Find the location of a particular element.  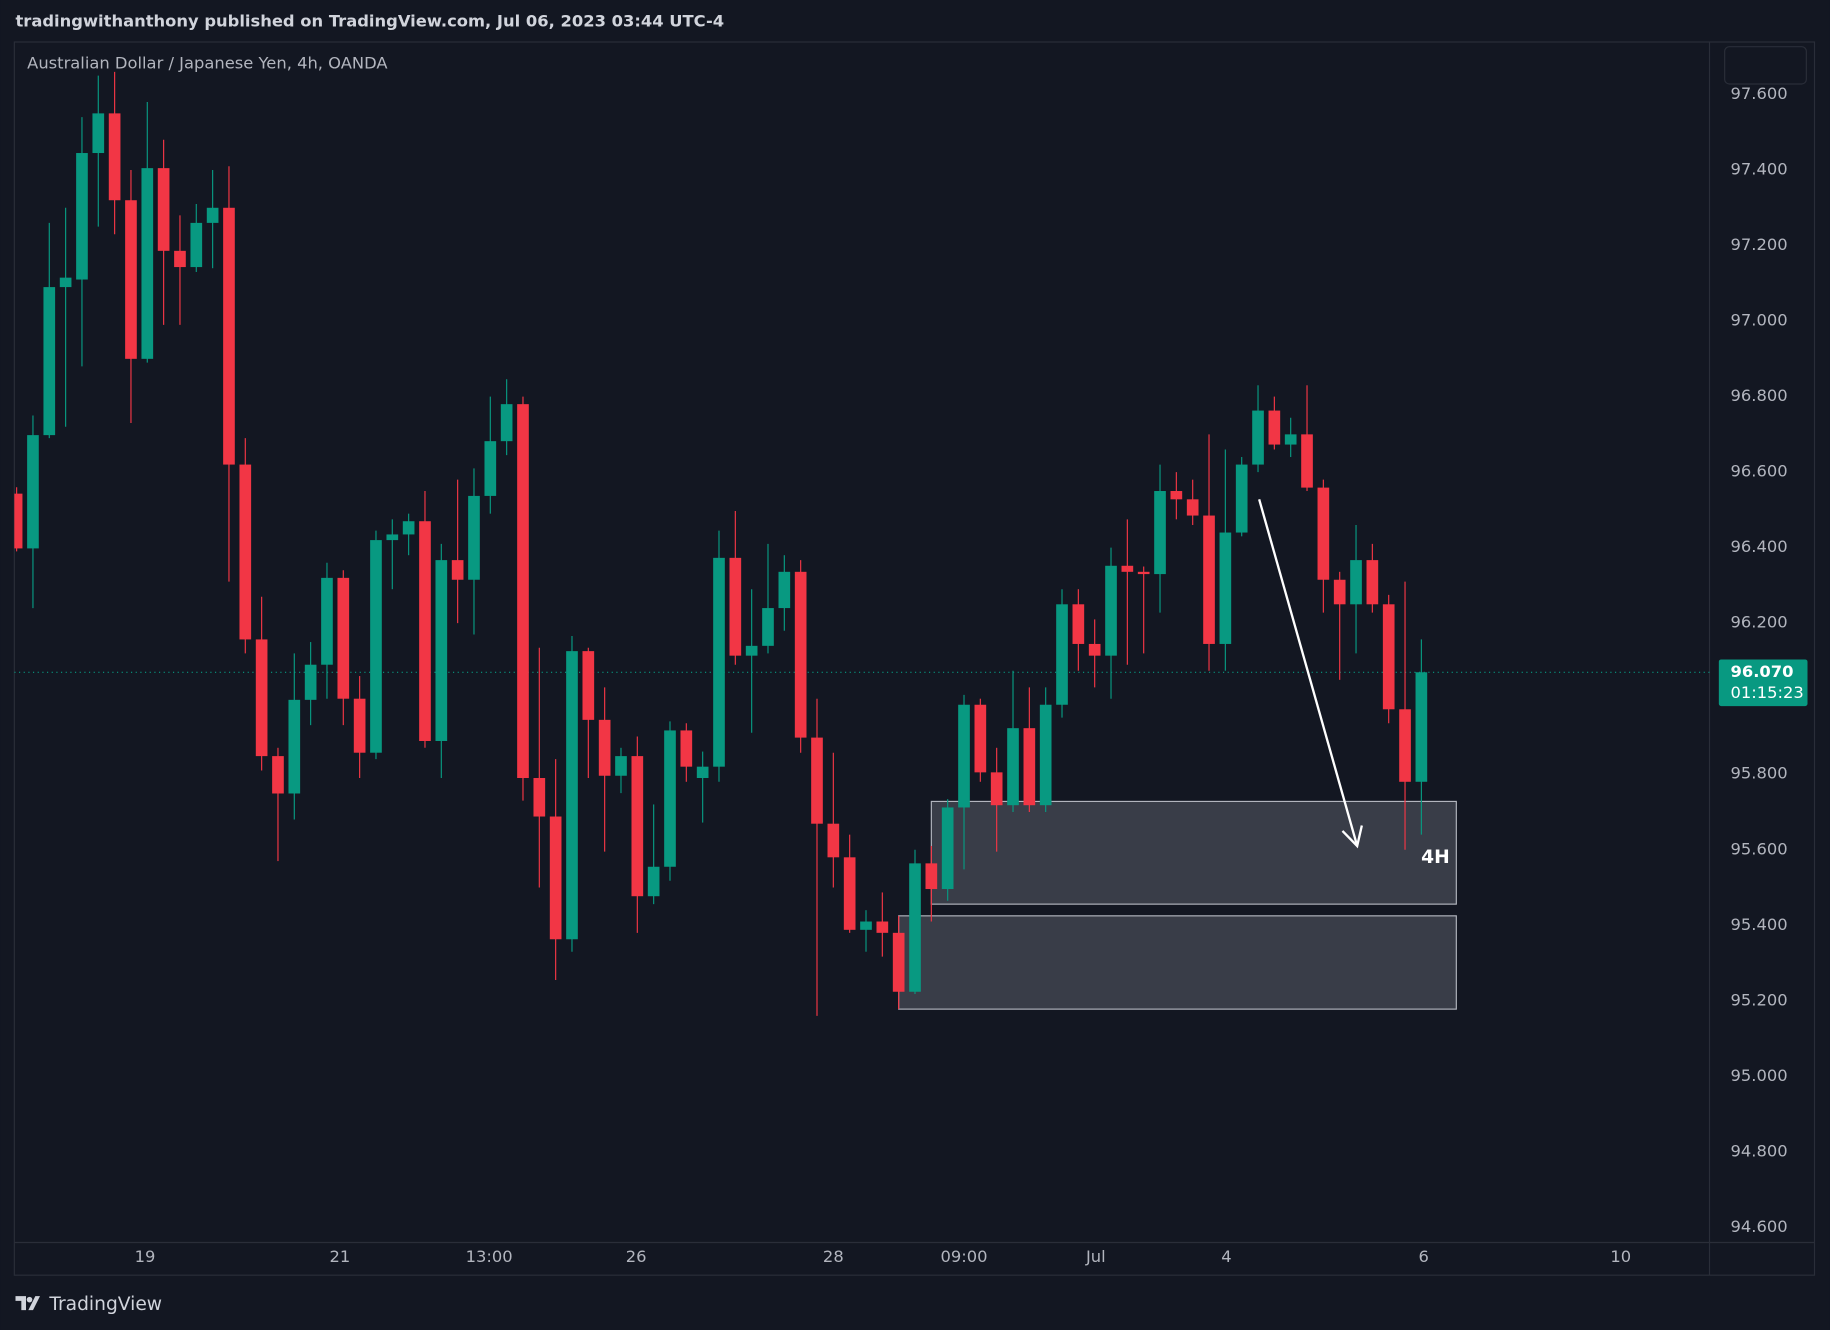

y-tick-label: 96.600 is located at coordinates (1759, 471).